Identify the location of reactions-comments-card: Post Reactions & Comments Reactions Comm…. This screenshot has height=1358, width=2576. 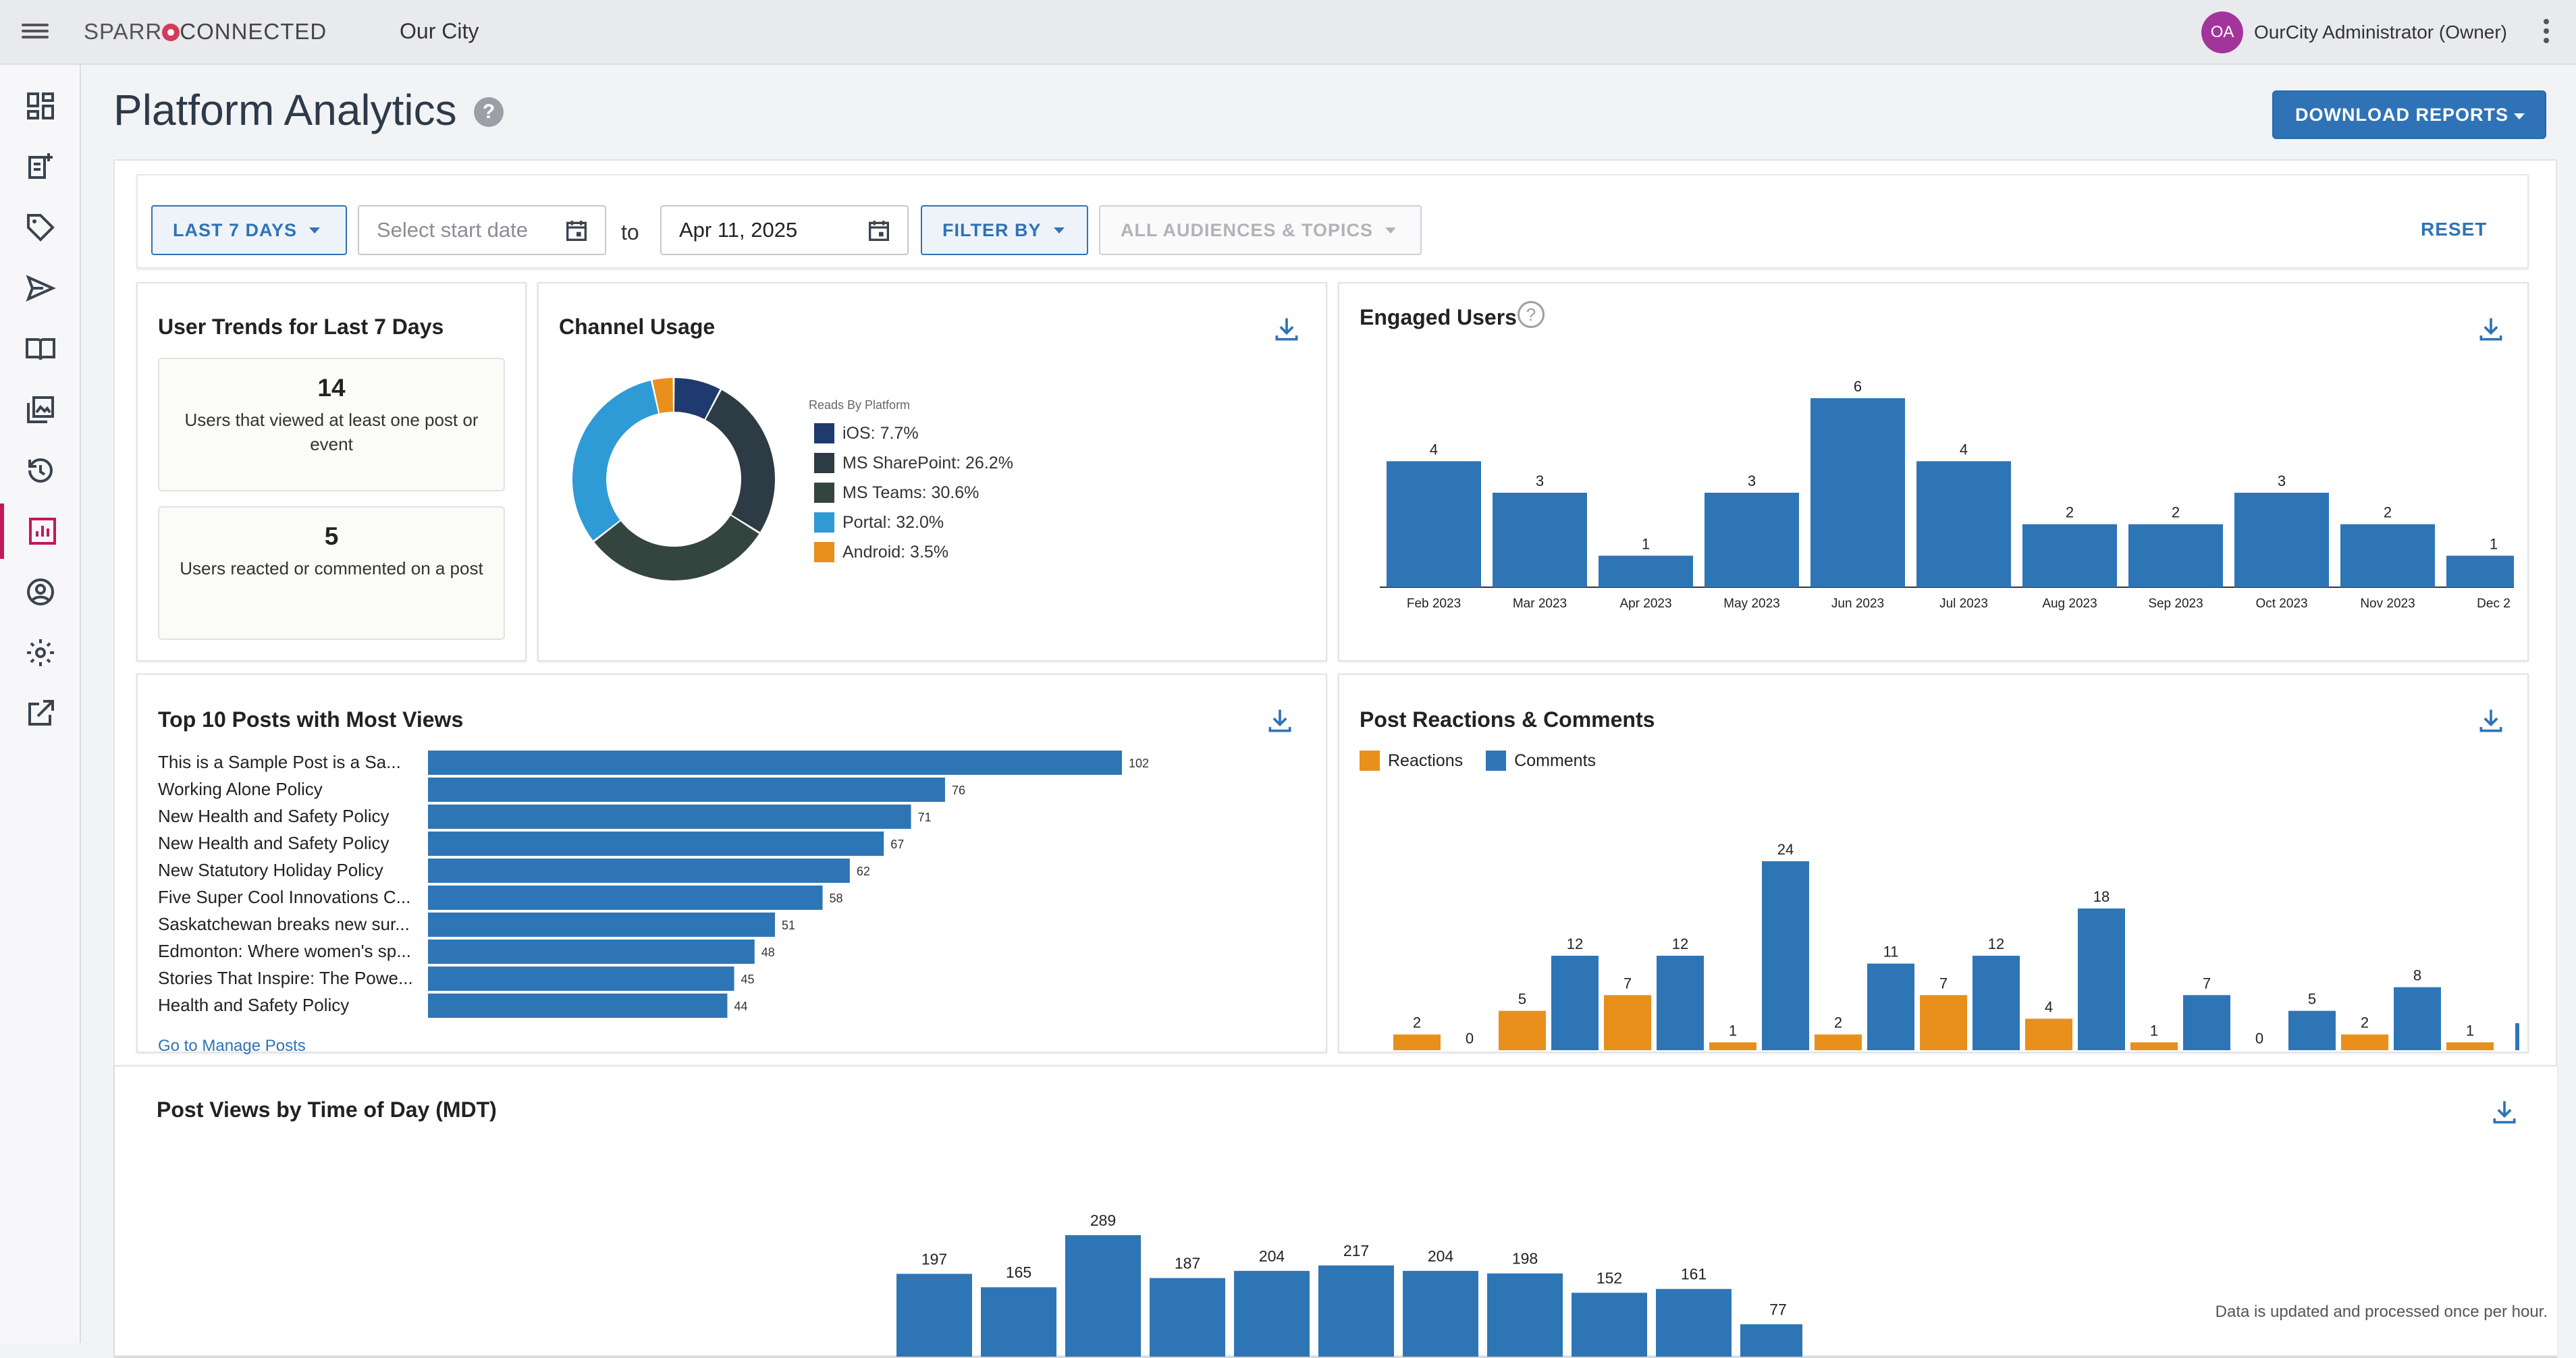
(1933, 863).